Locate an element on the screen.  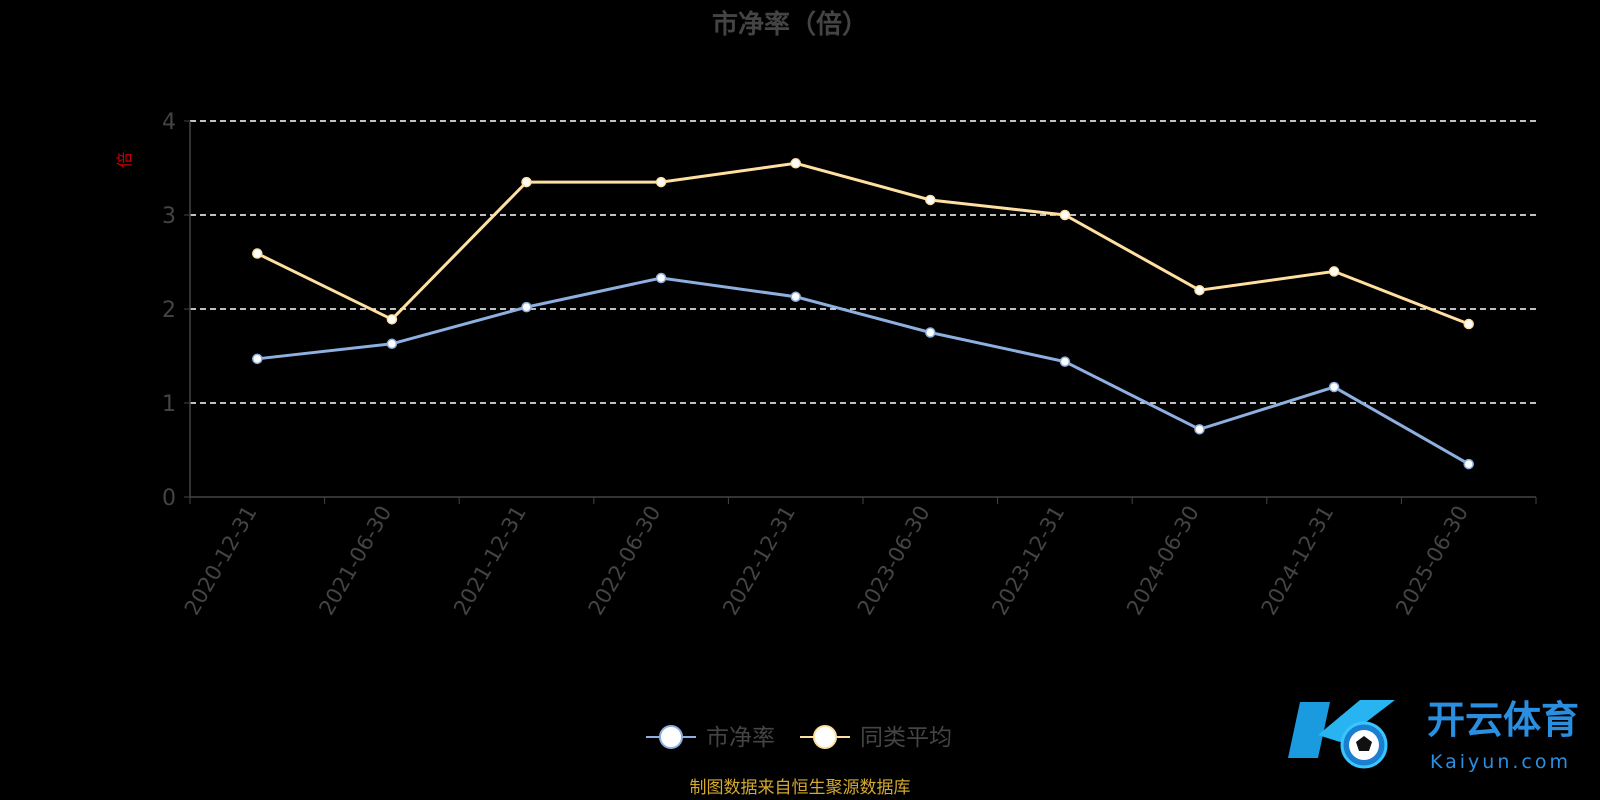
x-tick-label: 2022-06-30 is located at coordinates (625, 561).